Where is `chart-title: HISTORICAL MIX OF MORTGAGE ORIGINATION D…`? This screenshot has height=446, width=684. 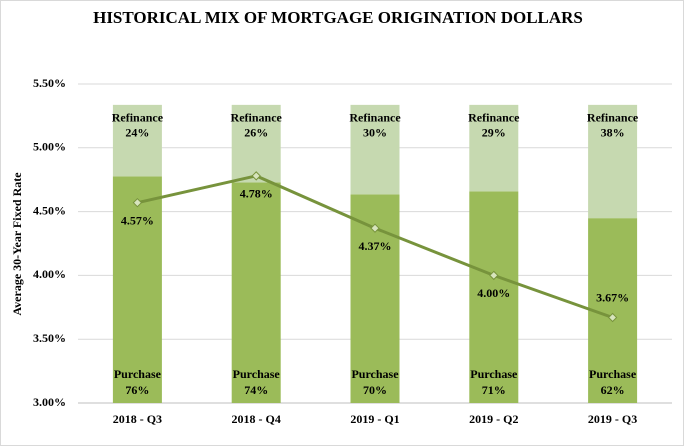 chart-title: HISTORICAL MIX OF MORTGAGE ORIGINATION D… is located at coordinates (338, 17).